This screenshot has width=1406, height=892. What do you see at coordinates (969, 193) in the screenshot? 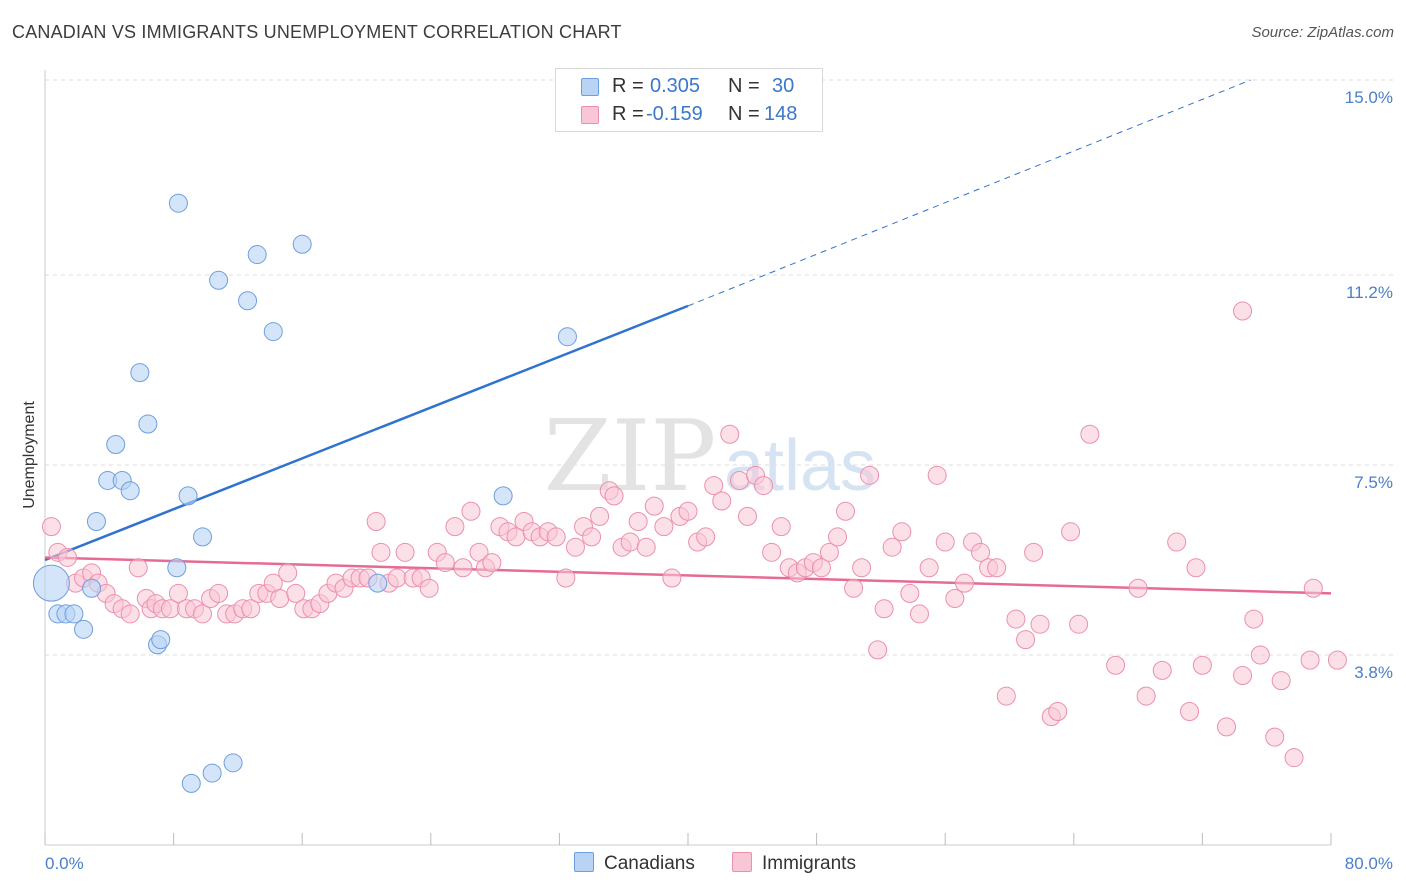
I see `canadians-trend-extension` at bounding box center [969, 193].